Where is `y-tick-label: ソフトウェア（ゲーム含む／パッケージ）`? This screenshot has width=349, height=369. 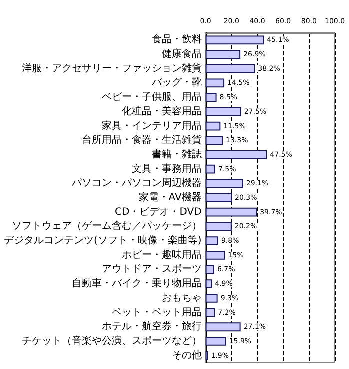
y-tick-label: ソフトウェア（ゲーム含む／パッケージ） is located at coordinates (107, 226).